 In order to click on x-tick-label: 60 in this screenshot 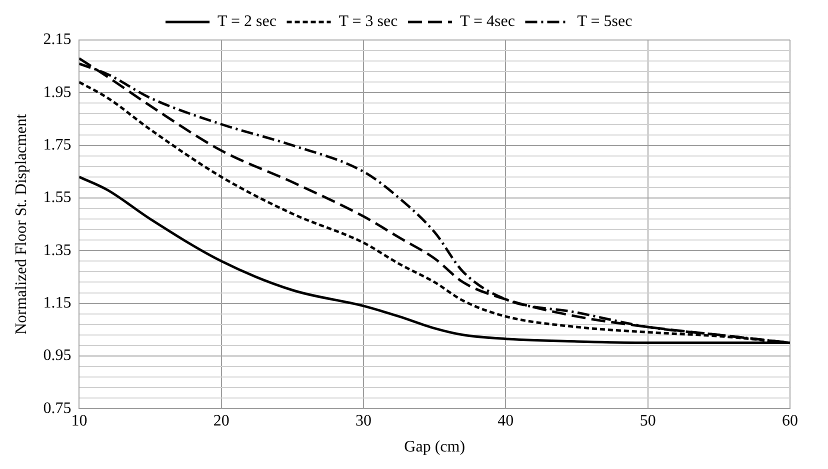, I will do `click(790, 421)`.